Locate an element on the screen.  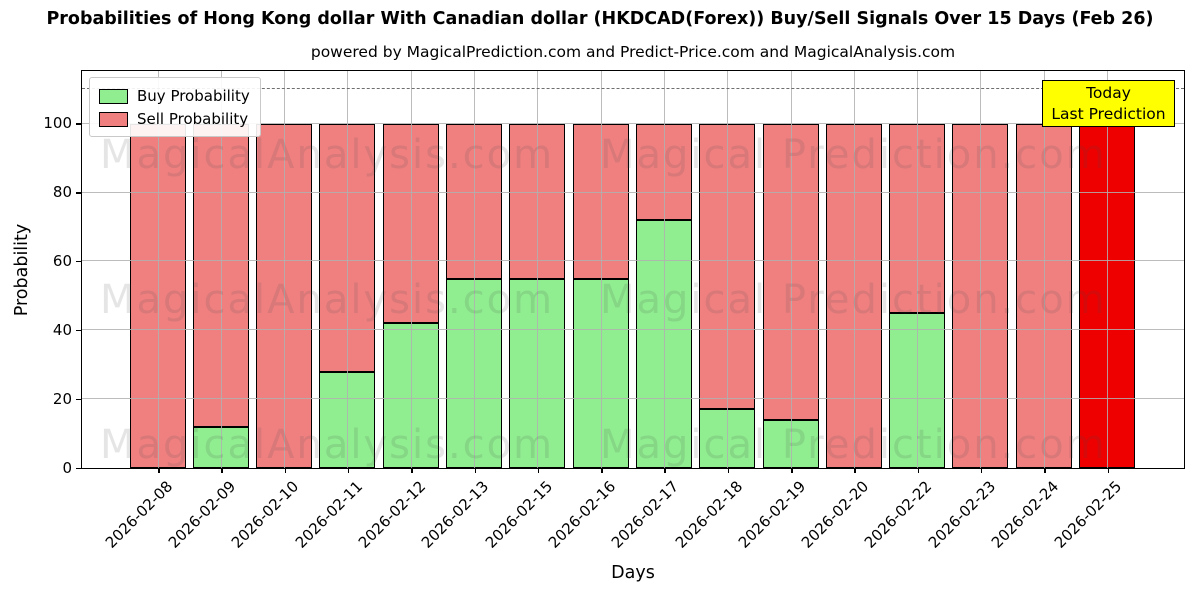
legend-label-buy: Buy Probability is located at coordinates (193, 96).